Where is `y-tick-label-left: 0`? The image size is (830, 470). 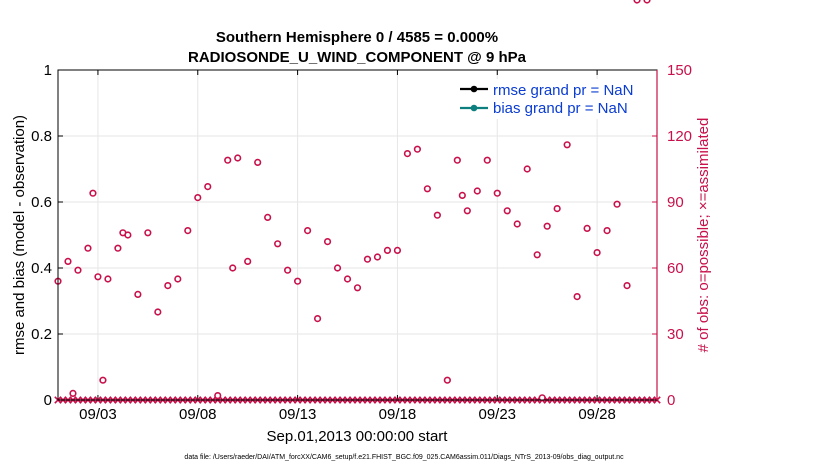 y-tick-label-left: 0 is located at coordinates (48, 400).